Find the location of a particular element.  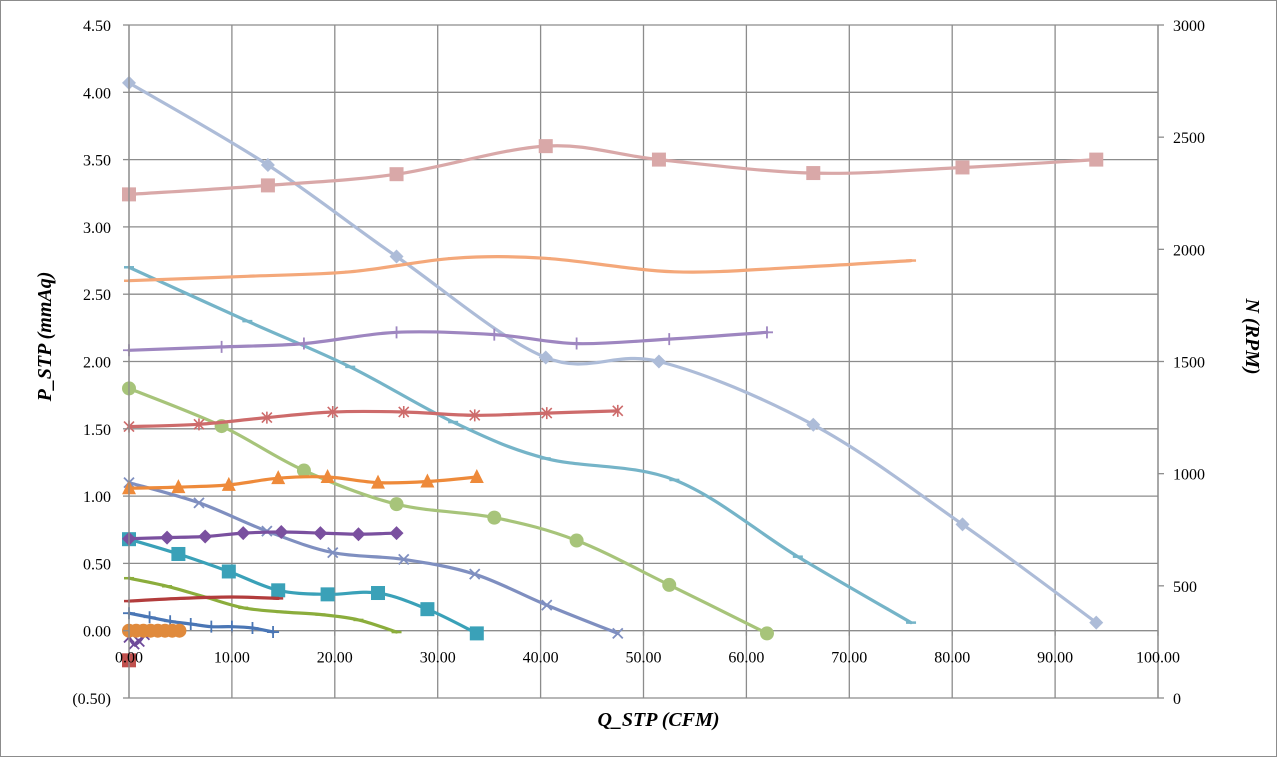

y2-tick-label: 2000 is located at coordinates (1189, 250).